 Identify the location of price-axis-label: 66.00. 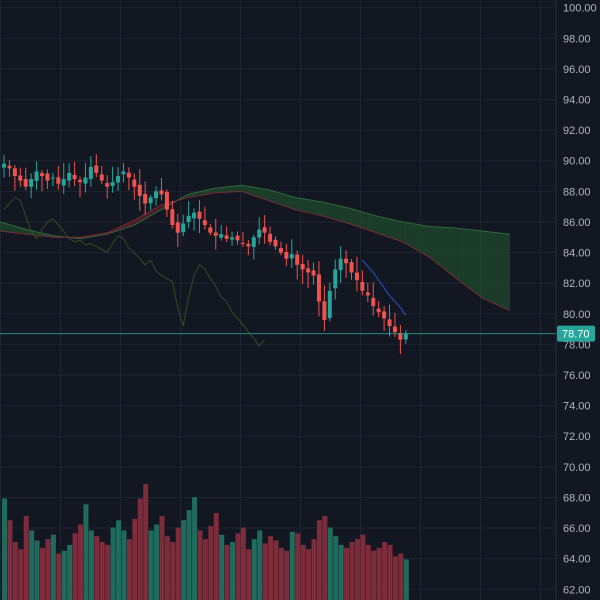
(577, 529).